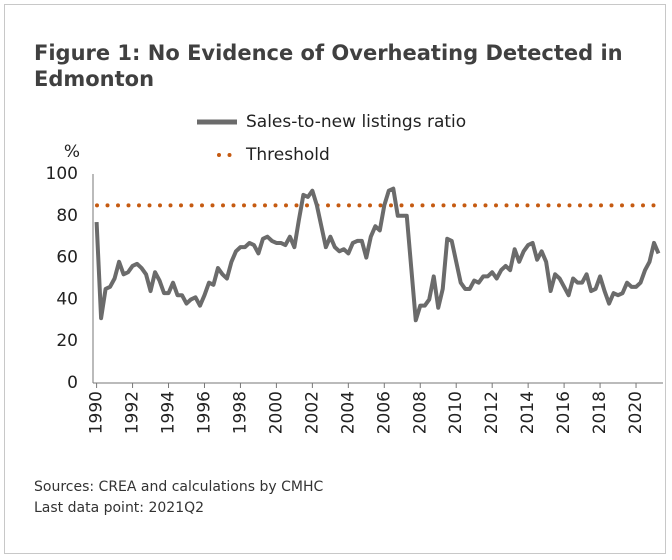 The height and width of the screenshot is (560, 672). What do you see at coordinates (62, 174) in the screenshot?
I see `y-tick-label: 100` at bounding box center [62, 174].